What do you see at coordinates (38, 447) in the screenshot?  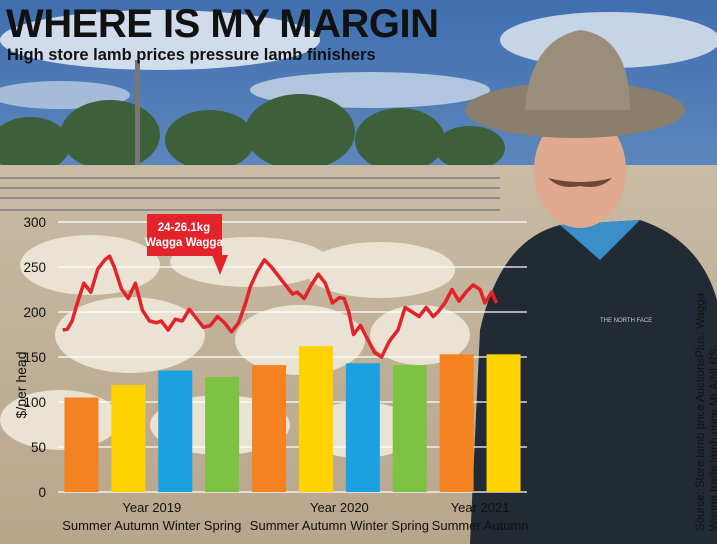 I see `y-tick-label: 50` at bounding box center [38, 447].